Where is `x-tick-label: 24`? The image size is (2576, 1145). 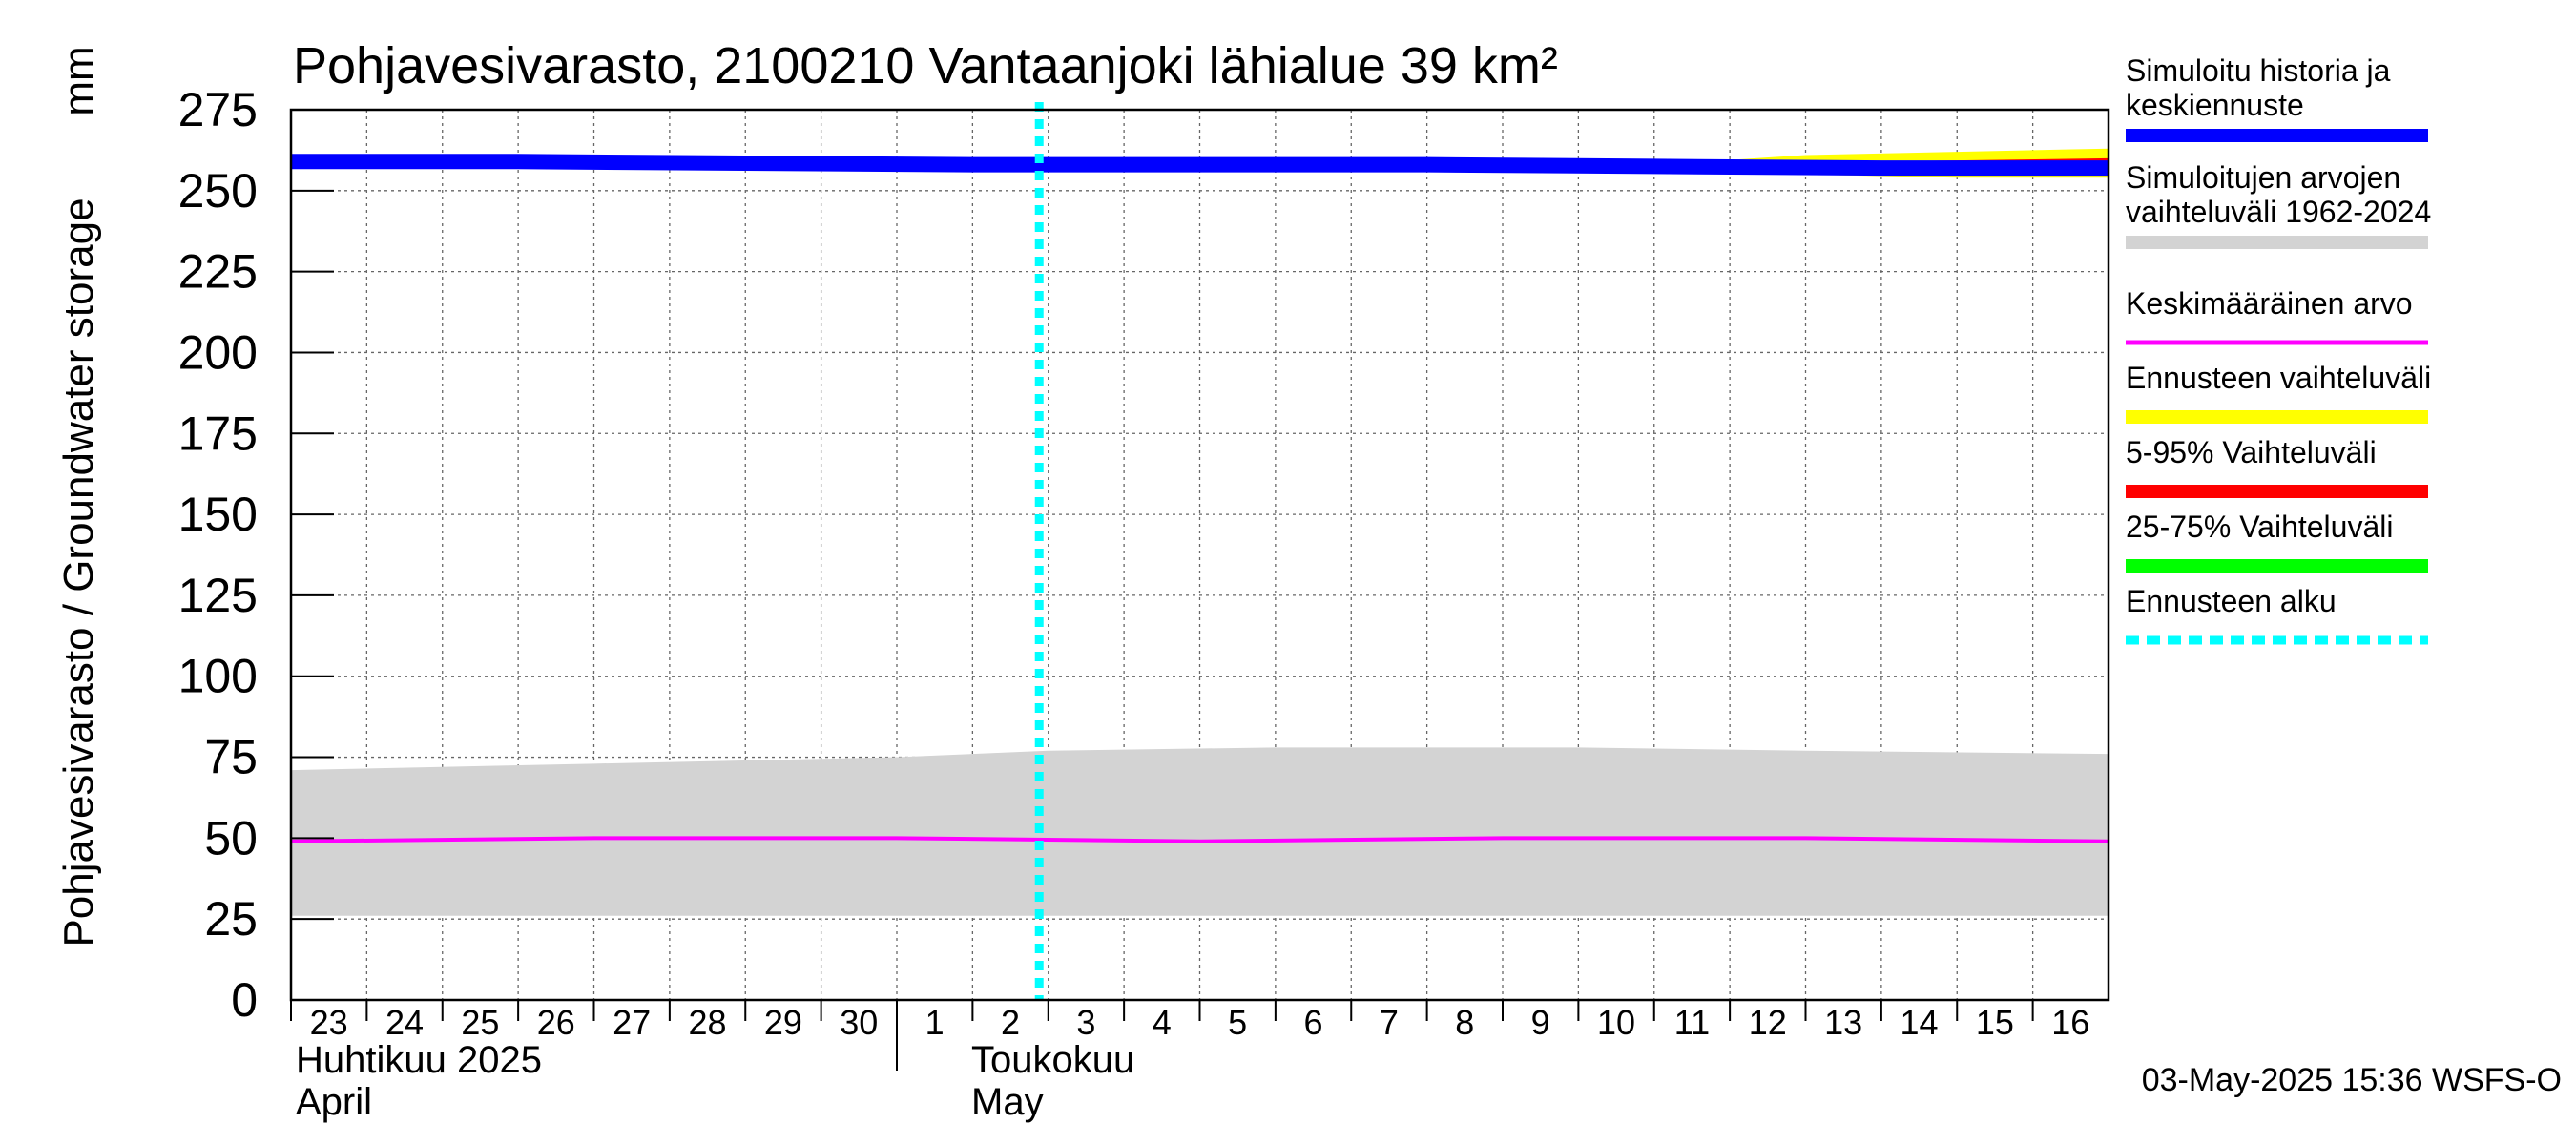 x-tick-label: 24 is located at coordinates (404, 1022).